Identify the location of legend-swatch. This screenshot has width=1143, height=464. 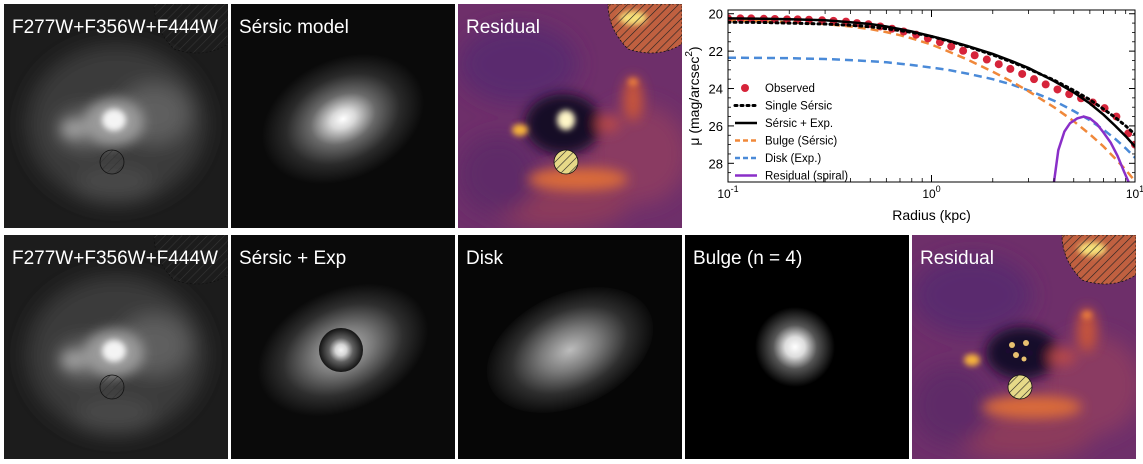
(745, 88).